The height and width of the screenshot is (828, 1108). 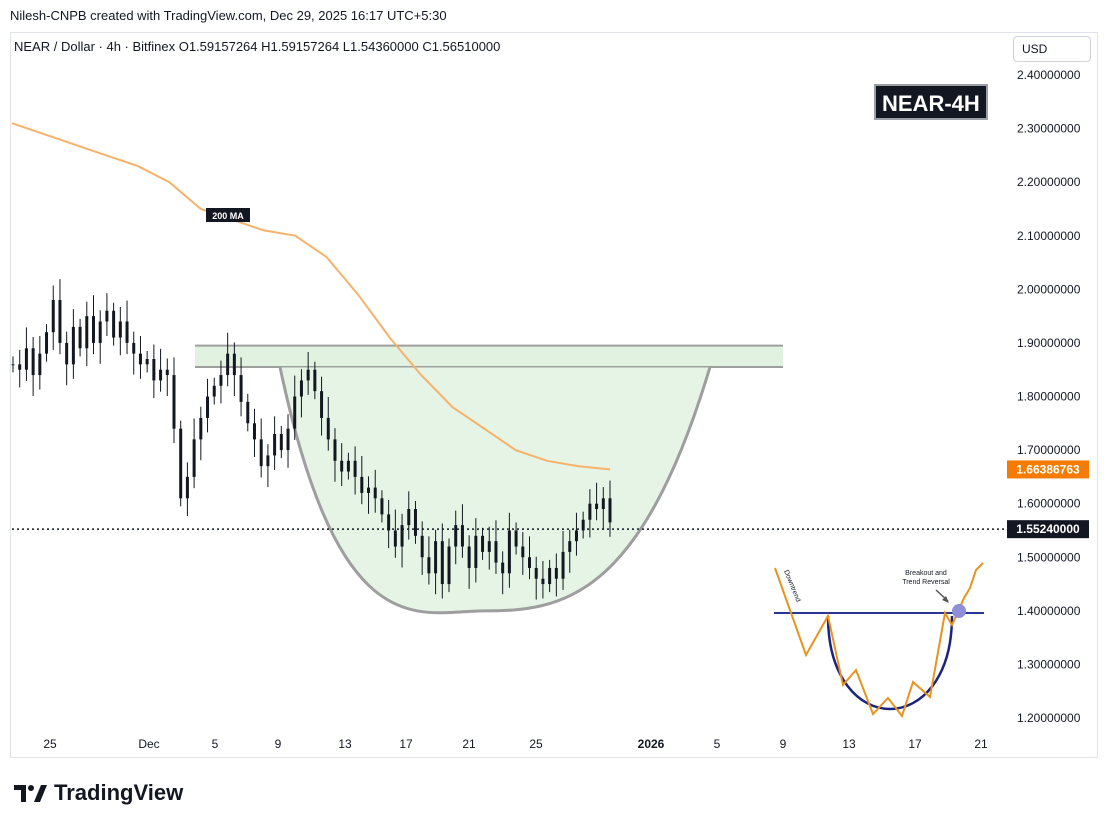 I want to click on y-tick-label: 1.60000000, so click(x=1049, y=504).